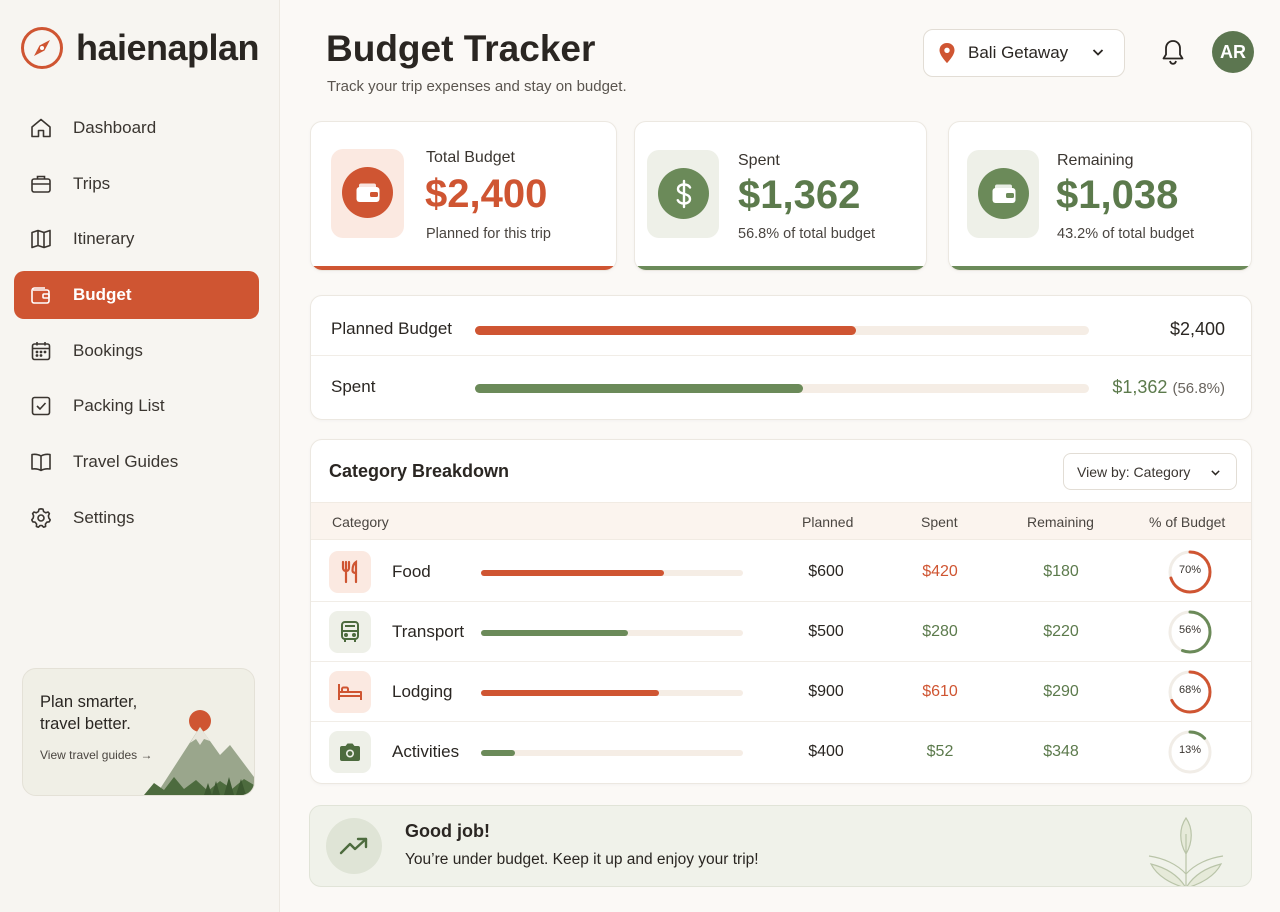 The image size is (1280, 912). I want to click on progress-value: $2,400, so click(1197, 329).